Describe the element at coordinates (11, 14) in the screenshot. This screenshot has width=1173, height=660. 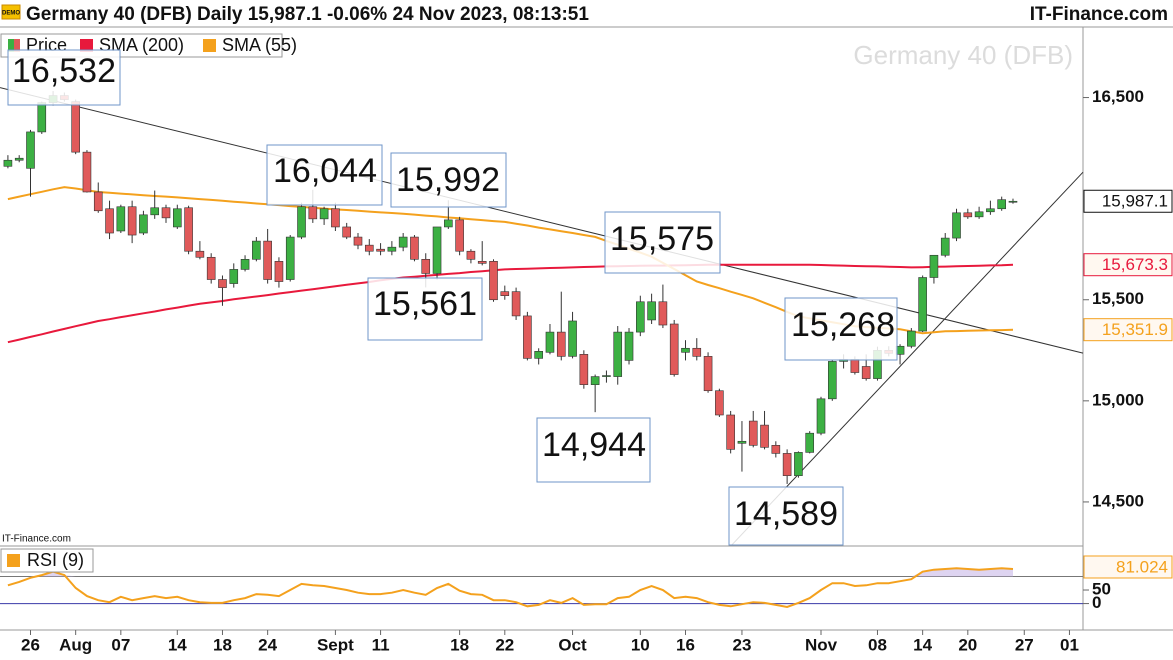
I see `demo-badge-text: DEMO` at that location.